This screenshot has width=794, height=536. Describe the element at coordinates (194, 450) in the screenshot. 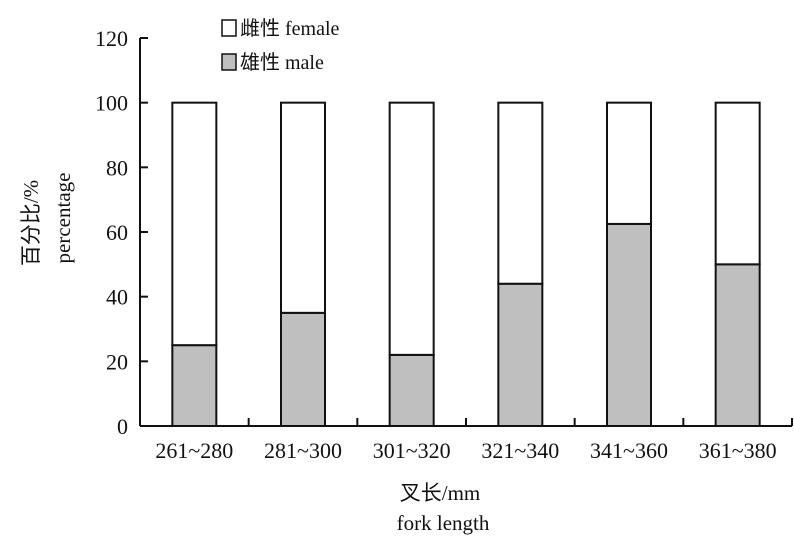

I see `x-tick-label: 261~280` at that location.